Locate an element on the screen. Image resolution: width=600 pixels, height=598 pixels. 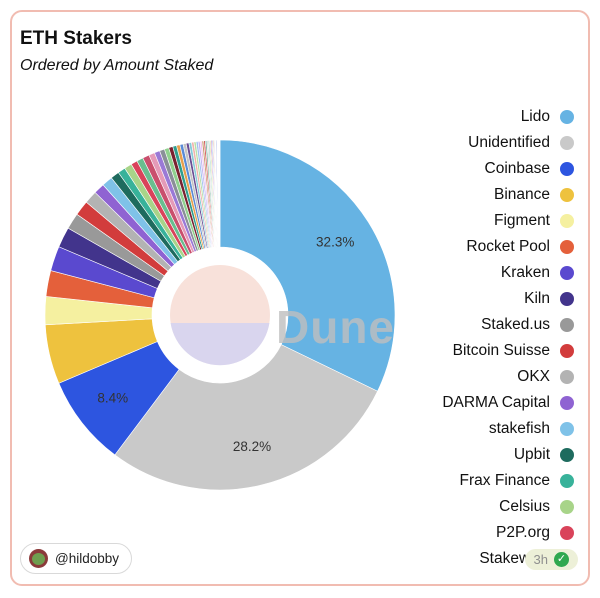
legend-item-figment: Figment is located at coordinates (508, 221).